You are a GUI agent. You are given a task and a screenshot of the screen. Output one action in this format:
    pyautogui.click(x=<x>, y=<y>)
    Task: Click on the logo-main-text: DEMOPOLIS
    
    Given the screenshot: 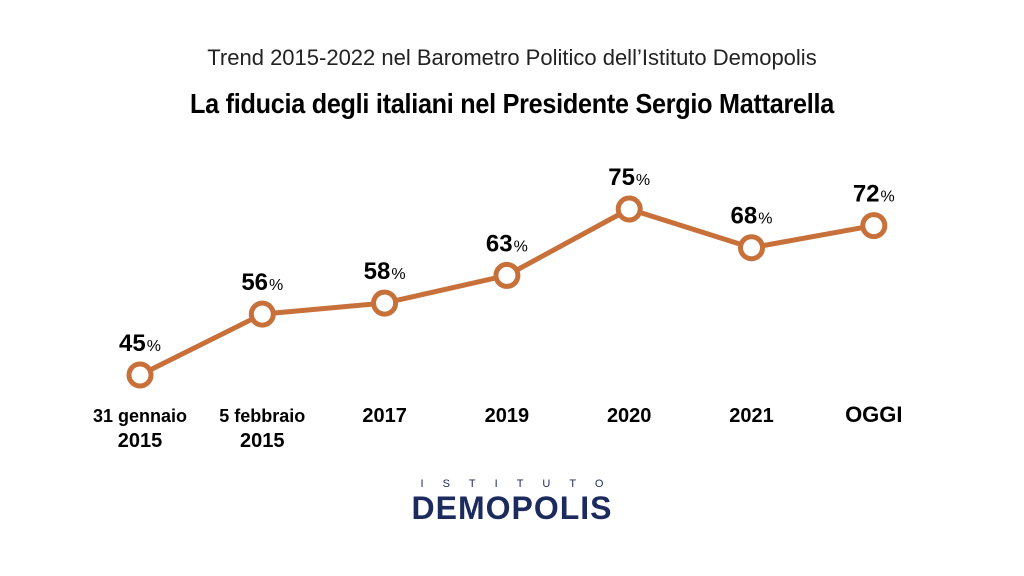 What is the action you would take?
    pyautogui.click(x=512, y=508)
    